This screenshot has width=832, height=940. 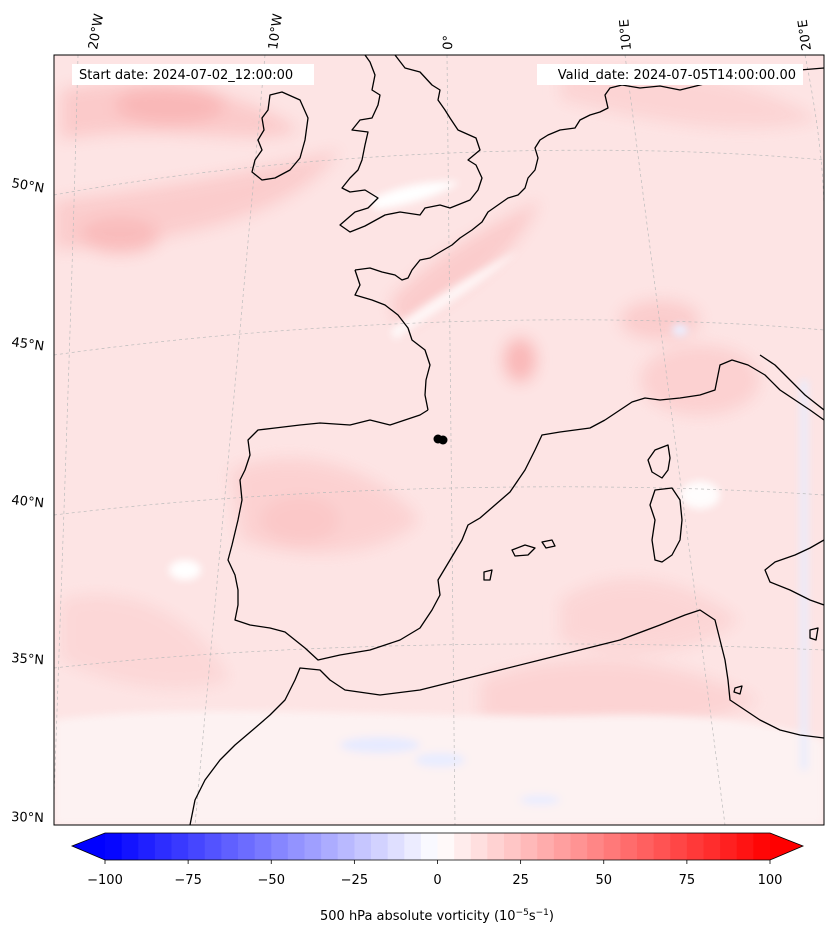 What do you see at coordinates (411, 144) in the screenshot?
I see `great-britain-coast` at bounding box center [411, 144].